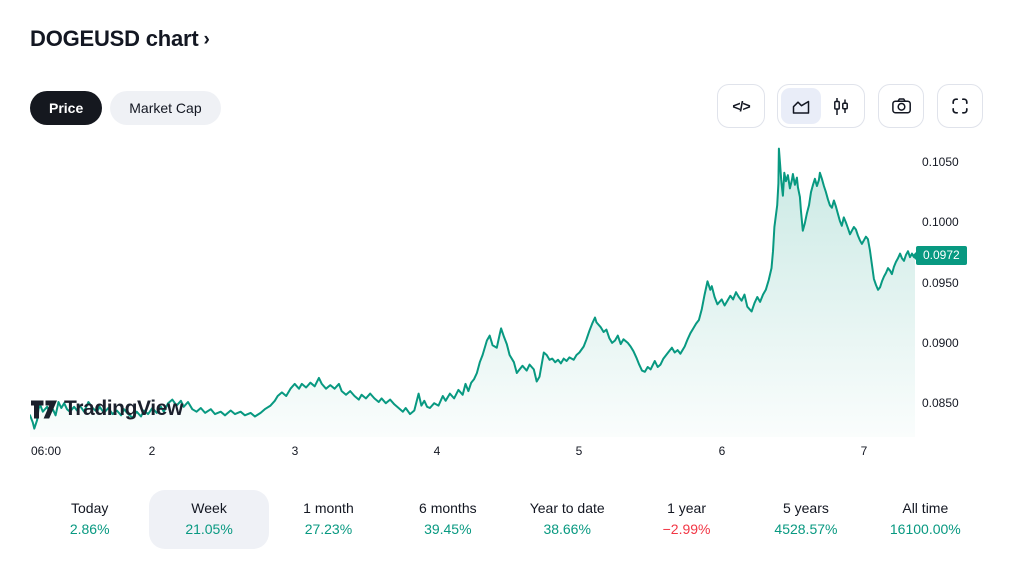 This screenshot has height=576, width=1024. I want to click on time-axis-label: 2, so click(152, 451).